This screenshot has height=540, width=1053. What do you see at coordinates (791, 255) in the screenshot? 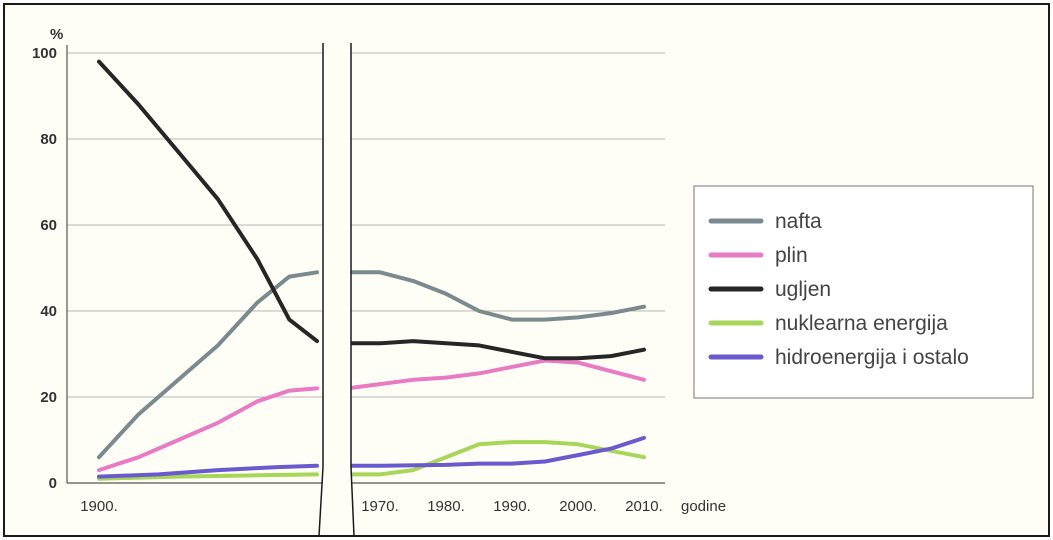
I see `legend-label: plin` at bounding box center [791, 255].